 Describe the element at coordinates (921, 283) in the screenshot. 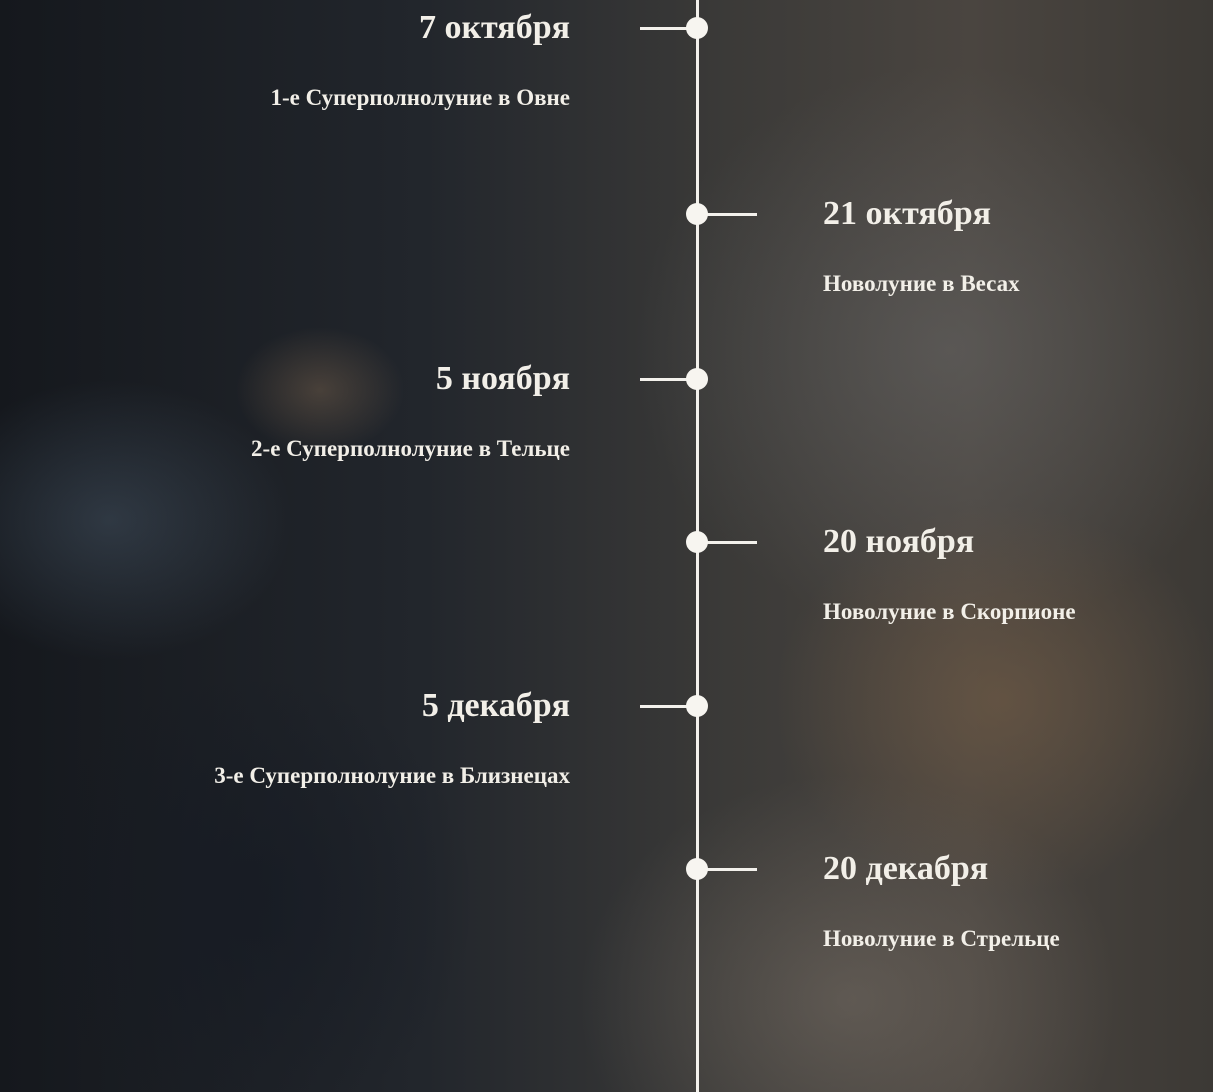

I see `event-description: Новолуние в Весах` at that location.